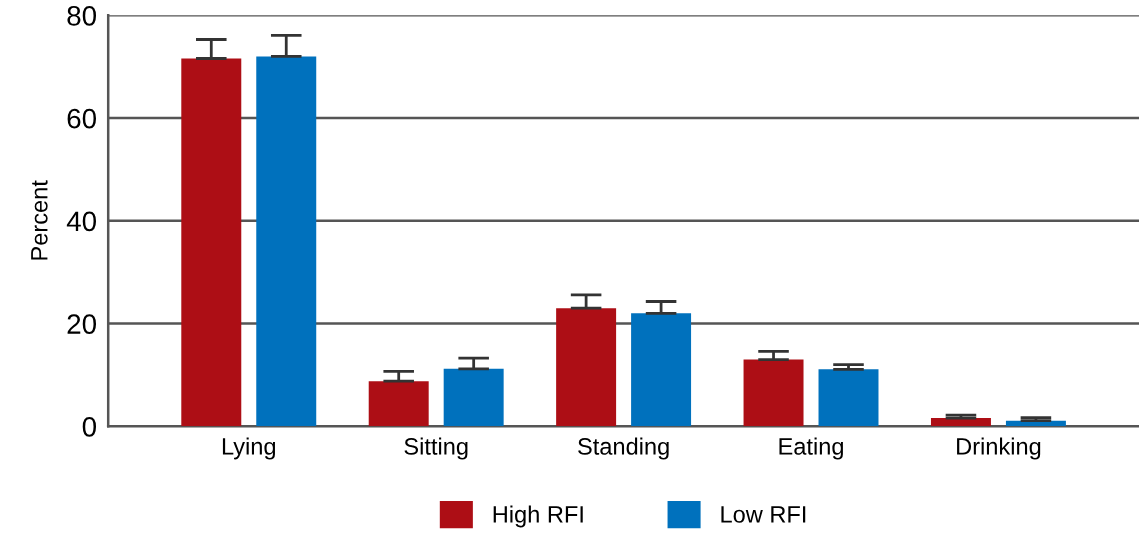 This screenshot has width=1139, height=548. What do you see at coordinates (436, 448) in the screenshot?
I see `x-tick-label: Sitting` at bounding box center [436, 448].